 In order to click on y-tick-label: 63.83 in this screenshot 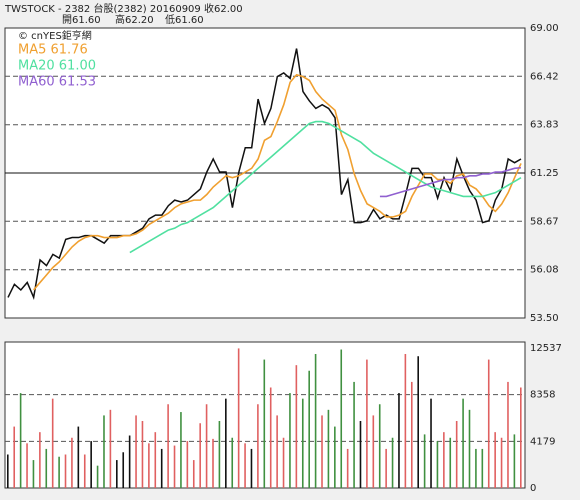, I will do `click(544, 125)`.